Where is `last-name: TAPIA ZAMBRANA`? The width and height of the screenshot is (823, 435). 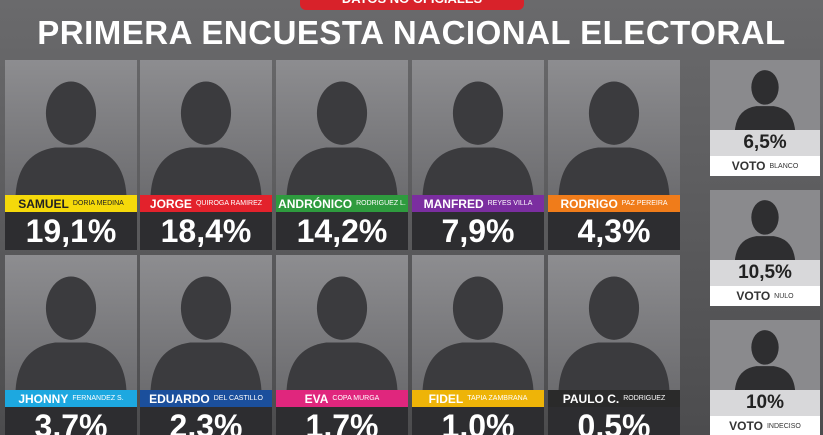 last-name: TAPIA ZAMBRANA is located at coordinates (497, 398).